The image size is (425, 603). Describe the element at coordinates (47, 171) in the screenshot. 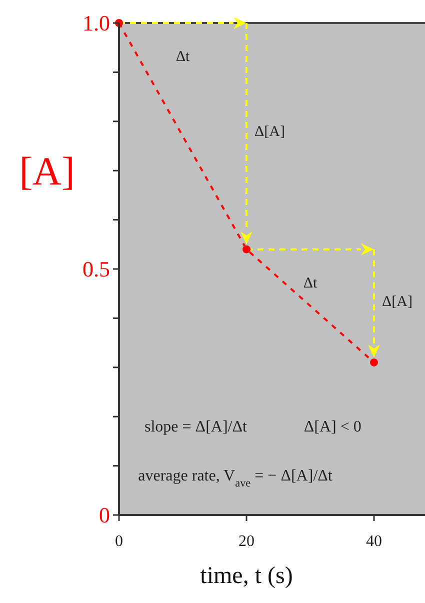

I see `y-axis-title: [A]` at that location.